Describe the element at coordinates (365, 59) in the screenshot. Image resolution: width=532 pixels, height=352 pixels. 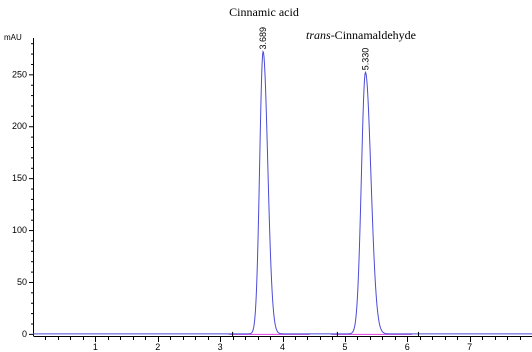
I see `peak-label: 5.330` at that location.